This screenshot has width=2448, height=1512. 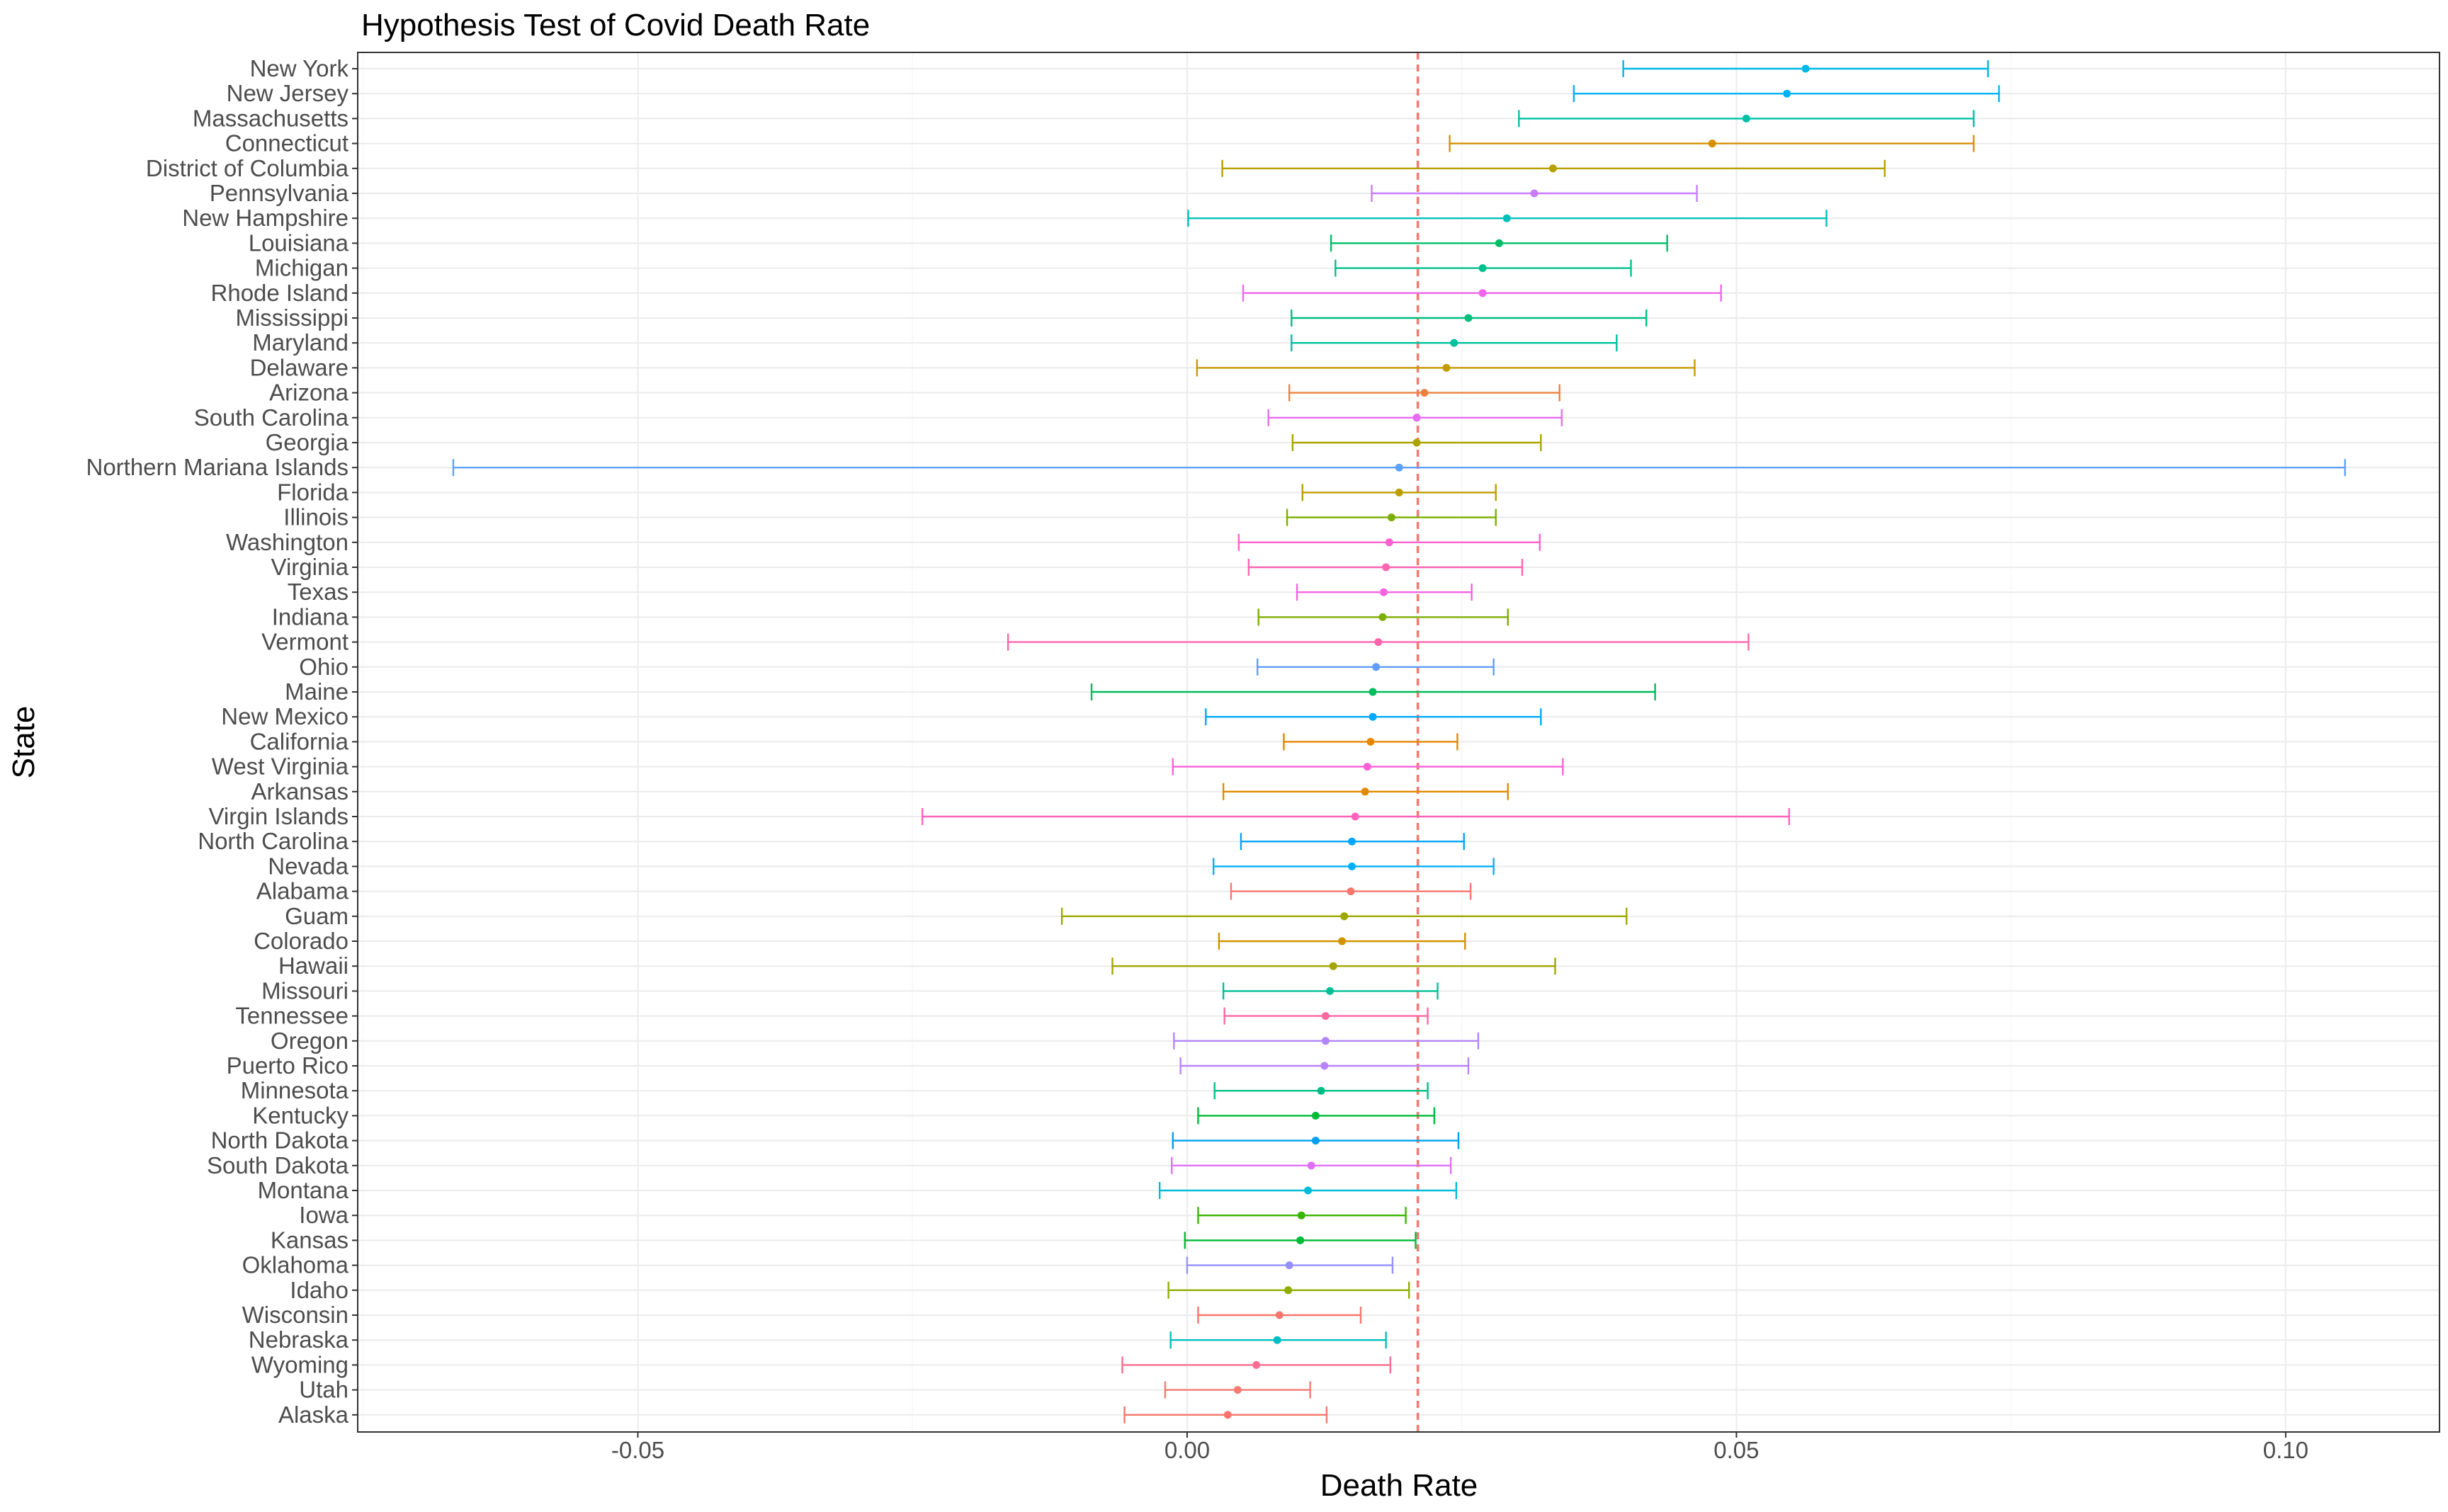 I want to click on error-bar-north-dakota, so click(x=1316, y=1140).